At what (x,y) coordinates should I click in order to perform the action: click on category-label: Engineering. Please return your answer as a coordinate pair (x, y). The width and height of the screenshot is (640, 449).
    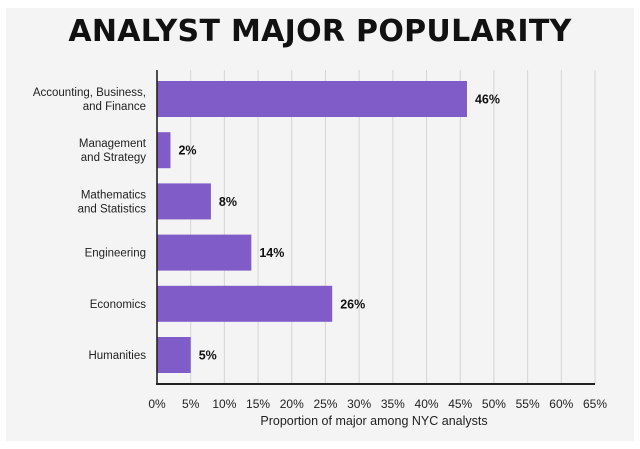
    Looking at the image, I should click on (115, 254).